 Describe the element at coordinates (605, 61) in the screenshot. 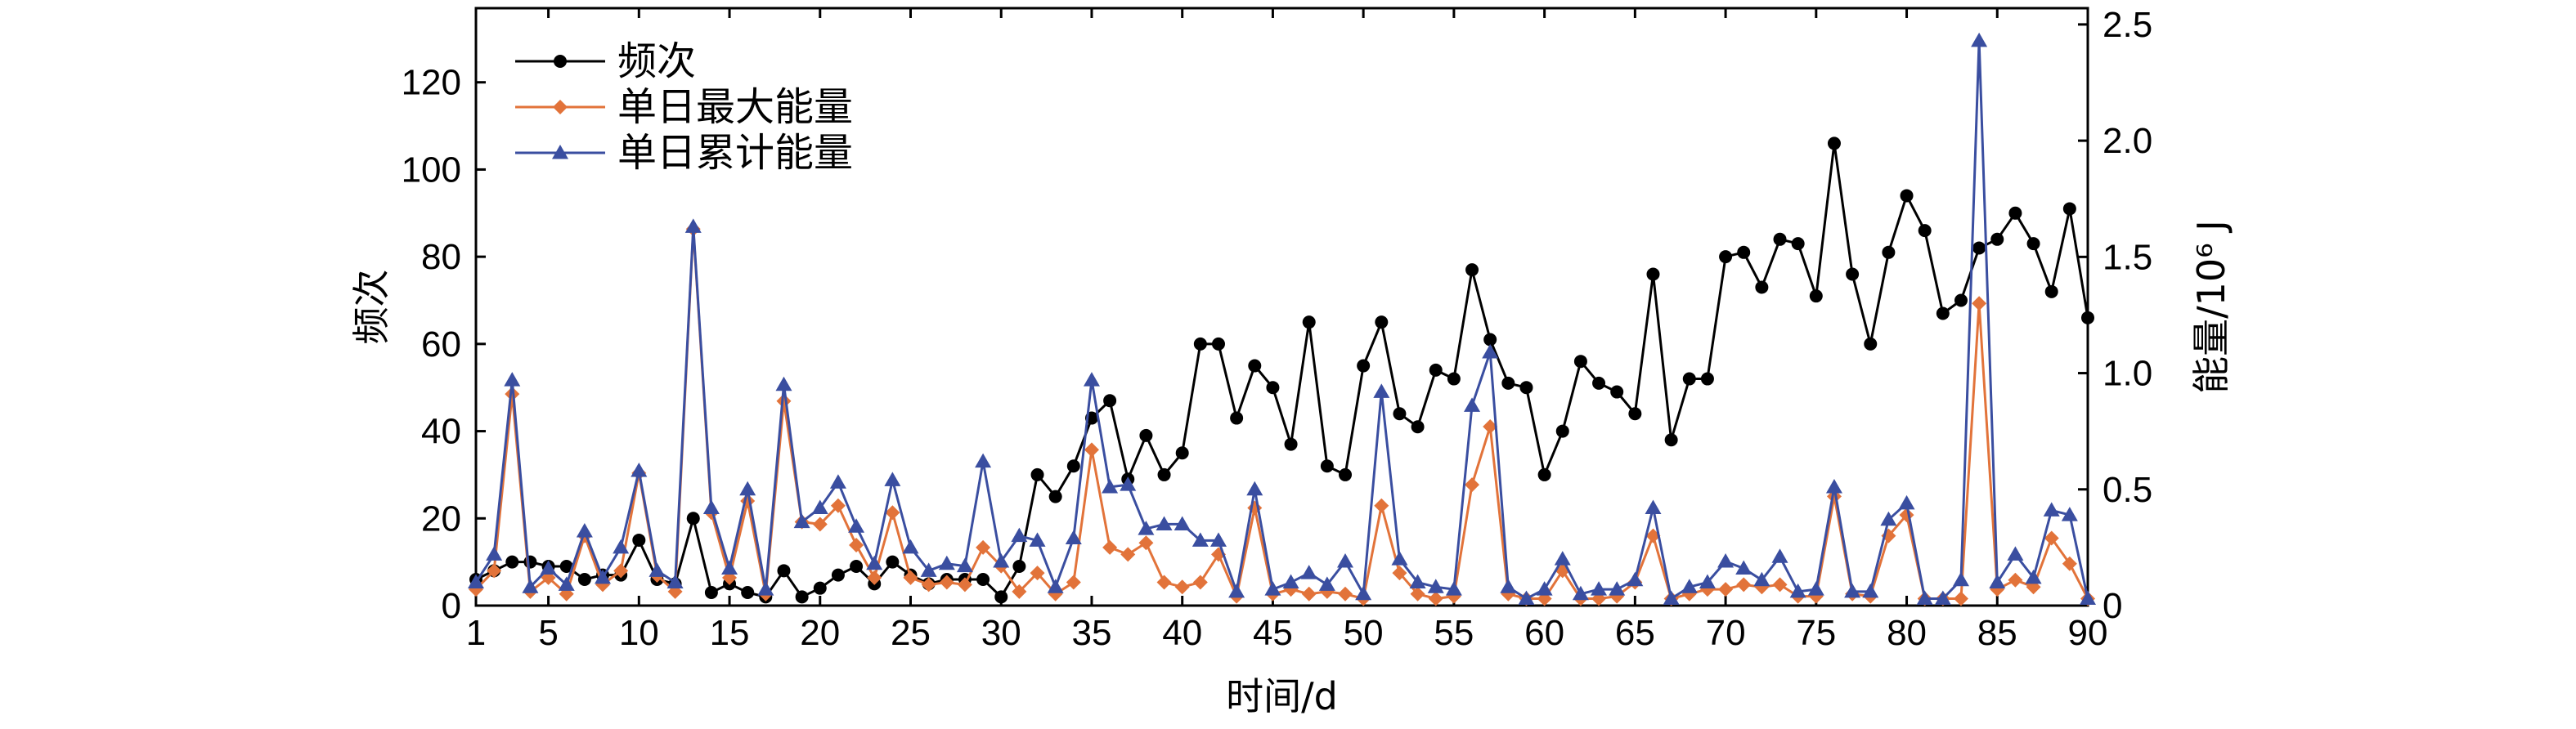

I see `legend-entry: 频次` at that location.